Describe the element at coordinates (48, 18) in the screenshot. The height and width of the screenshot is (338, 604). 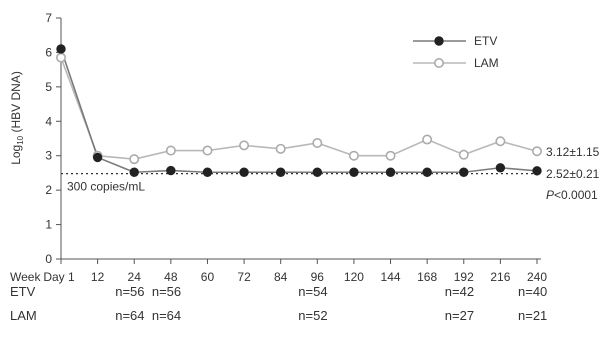
I see `y-tick-label: 7` at that location.